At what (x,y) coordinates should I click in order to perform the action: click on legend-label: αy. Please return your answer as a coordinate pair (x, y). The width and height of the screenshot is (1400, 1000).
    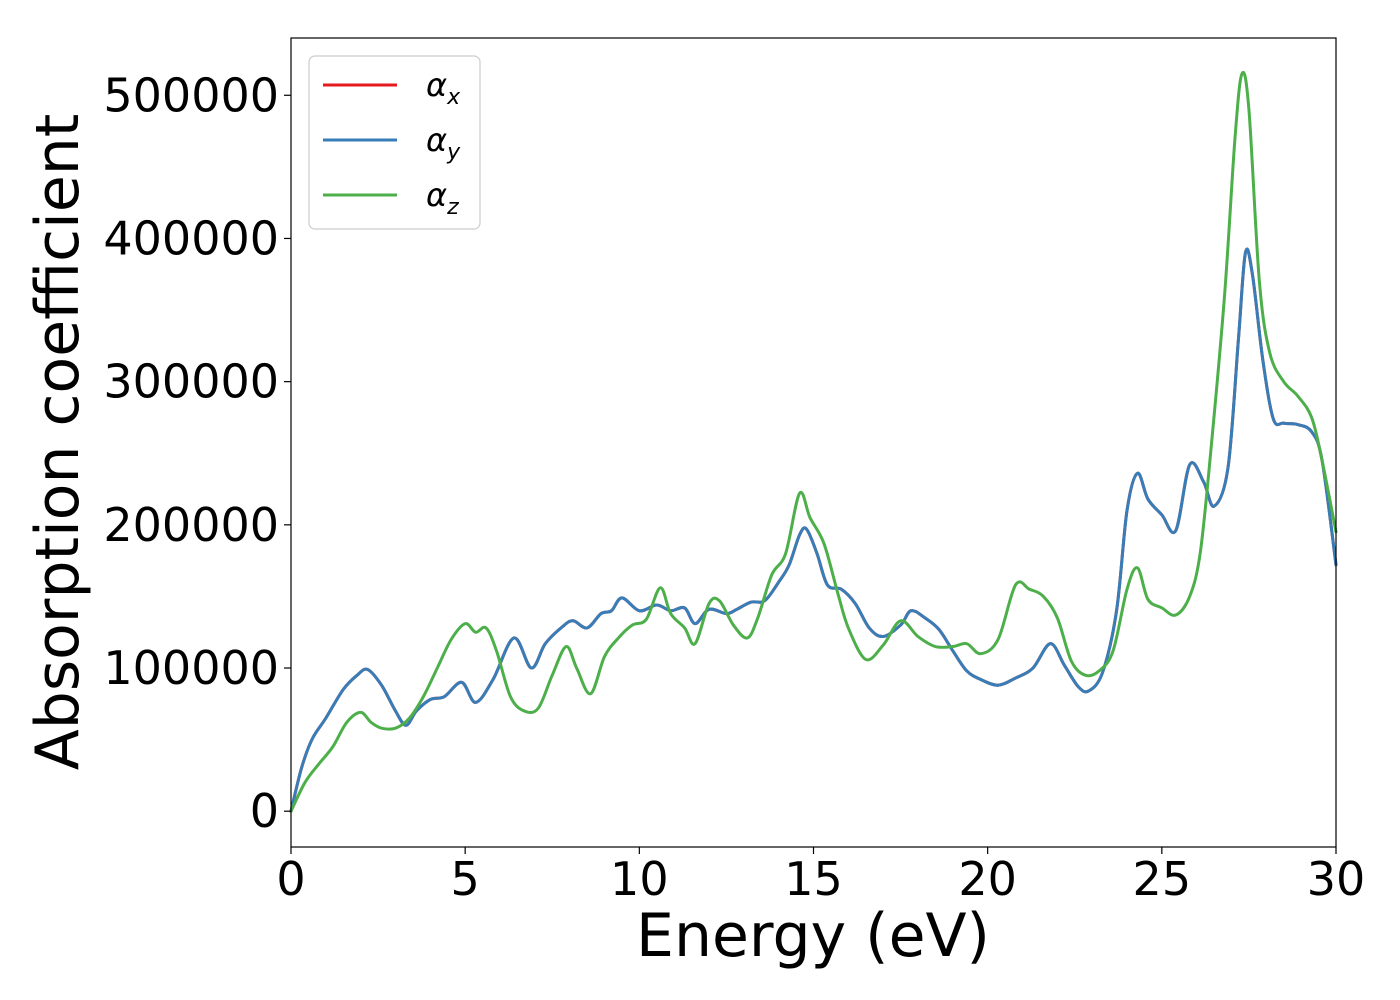
    Looking at the image, I should click on (443, 143).